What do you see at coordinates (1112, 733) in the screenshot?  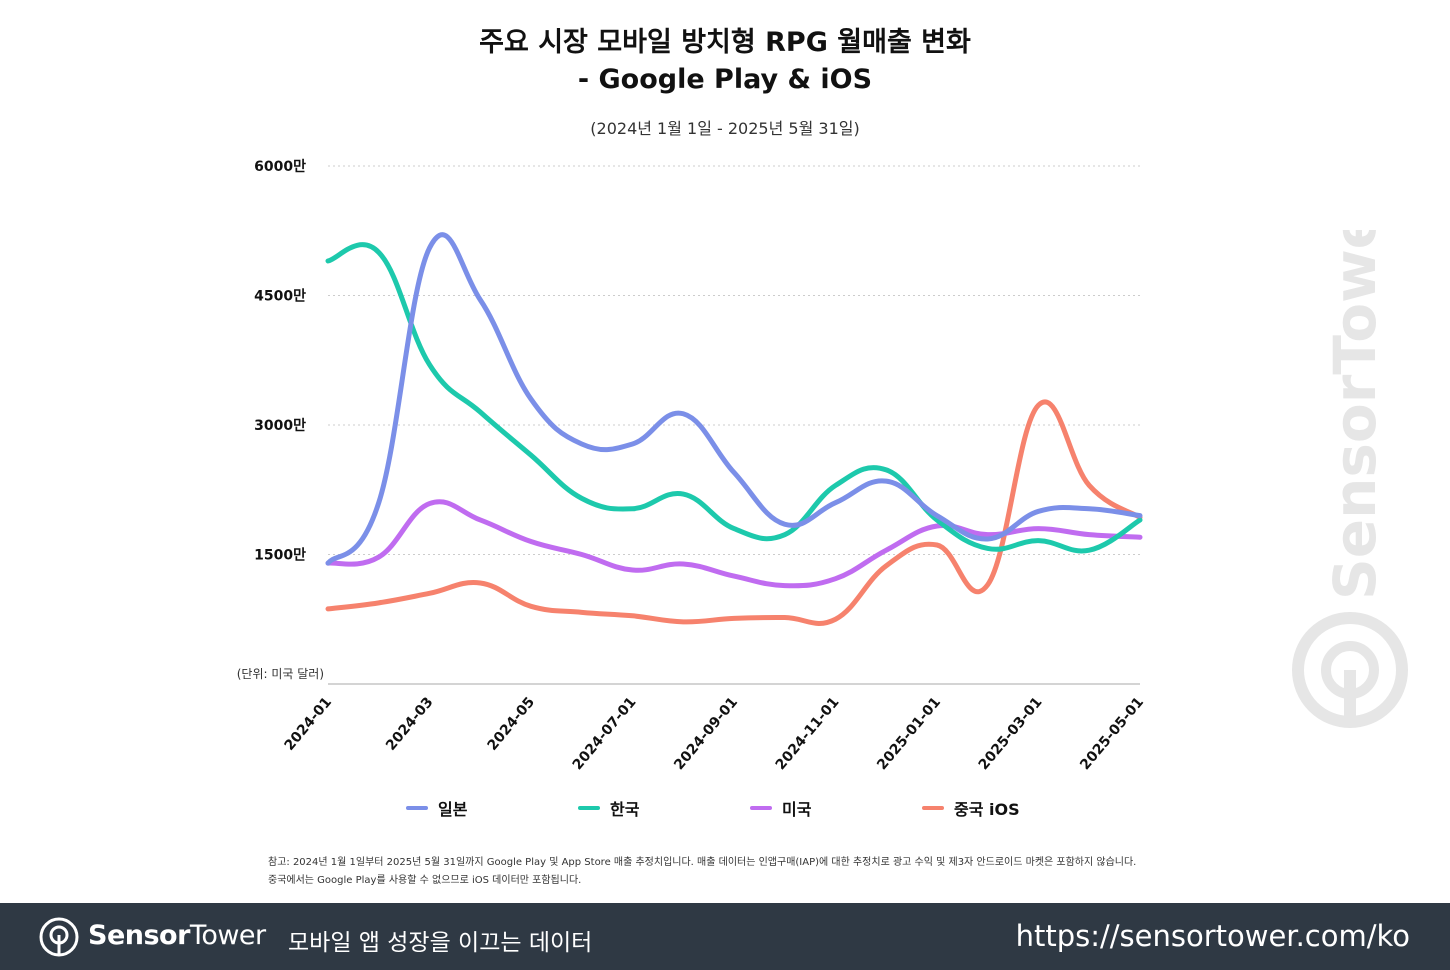 I see `x-tick-label: 2025-05-01` at bounding box center [1112, 733].